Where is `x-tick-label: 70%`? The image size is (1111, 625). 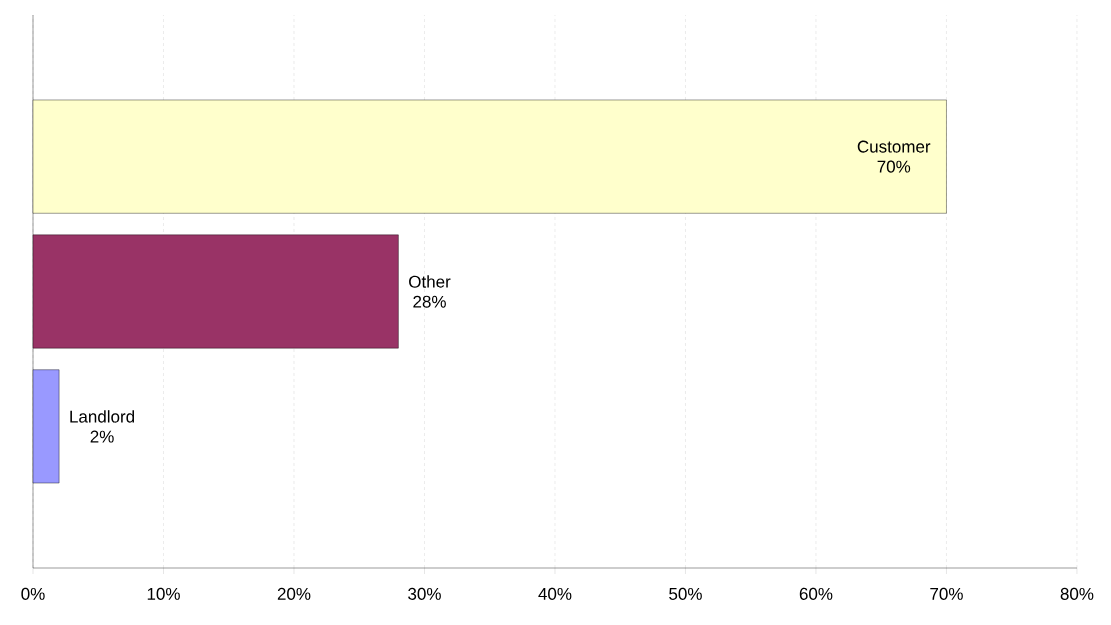 x-tick-label: 70% is located at coordinates (946, 593).